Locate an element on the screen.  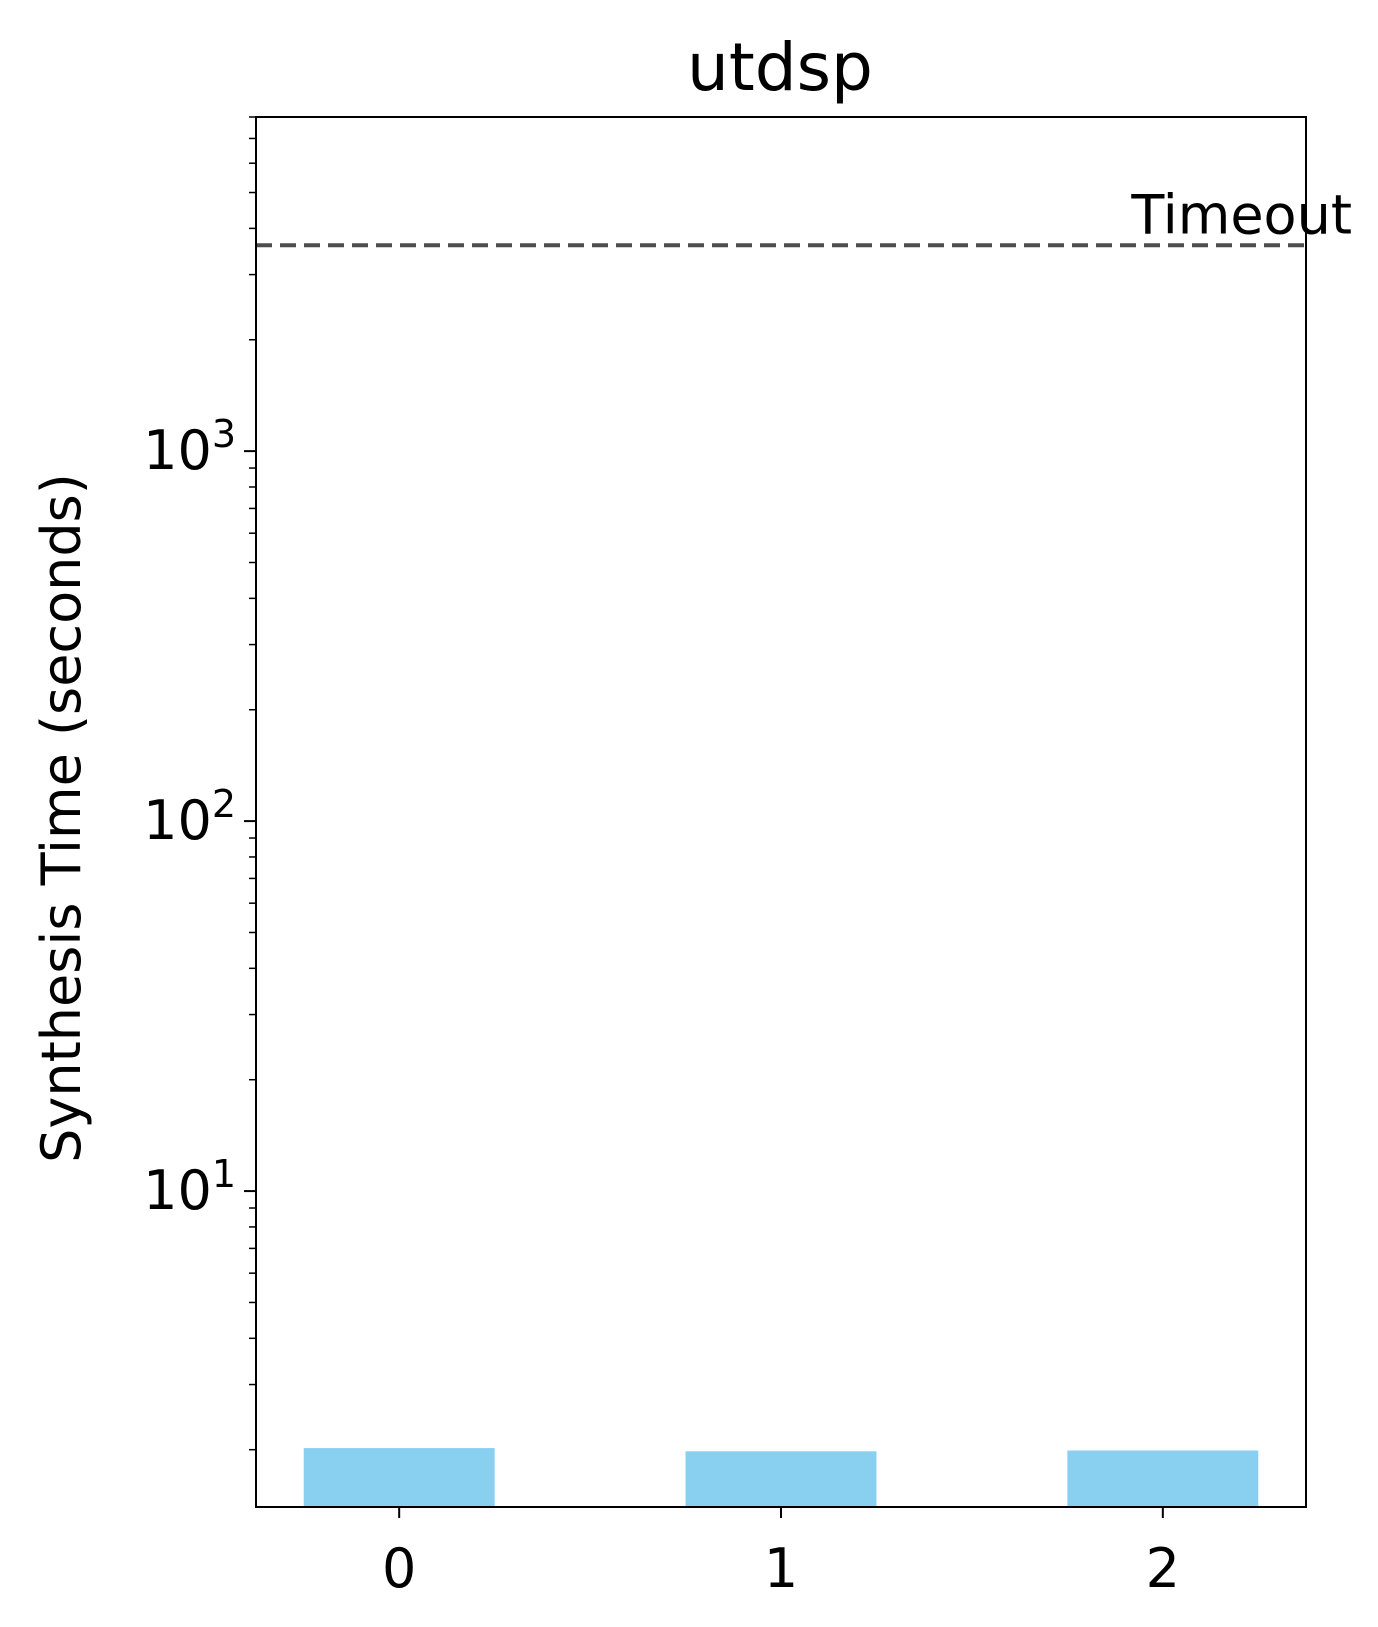
x-axis-ticks: 0 1 2 is located at coordinates (781, 1553).